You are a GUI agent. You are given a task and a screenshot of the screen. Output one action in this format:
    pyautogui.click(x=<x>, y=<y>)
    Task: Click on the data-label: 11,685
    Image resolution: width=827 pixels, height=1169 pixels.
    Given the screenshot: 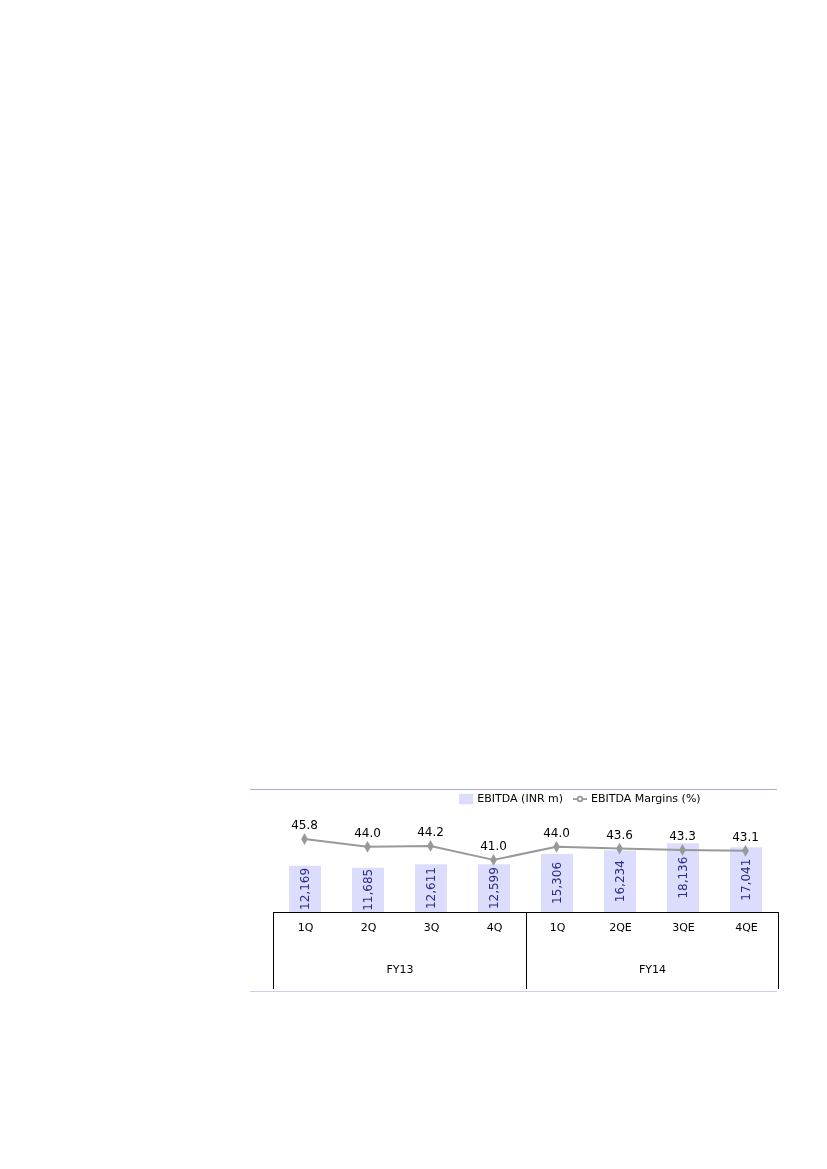 What is the action you would take?
    pyautogui.click(x=368, y=889)
    